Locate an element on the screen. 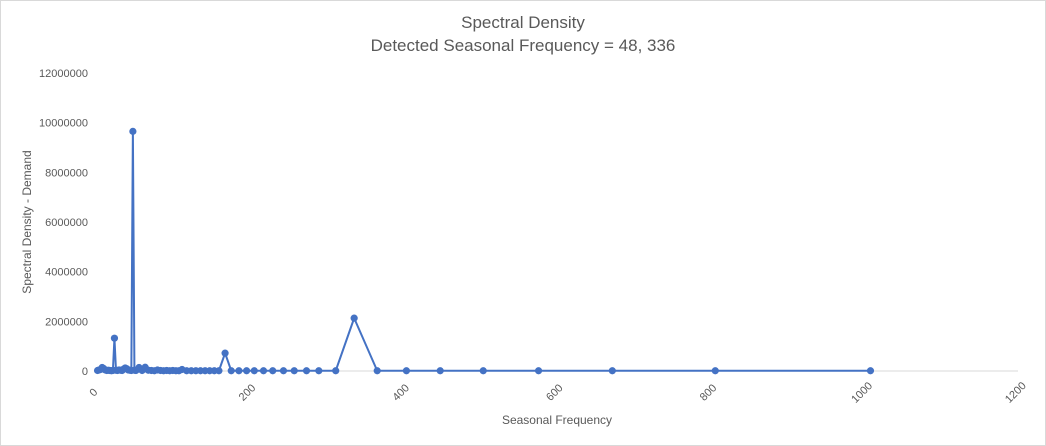 The width and height of the screenshot is (1046, 446). y-tick-label: 10000000 is located at coordinates (63, 124).